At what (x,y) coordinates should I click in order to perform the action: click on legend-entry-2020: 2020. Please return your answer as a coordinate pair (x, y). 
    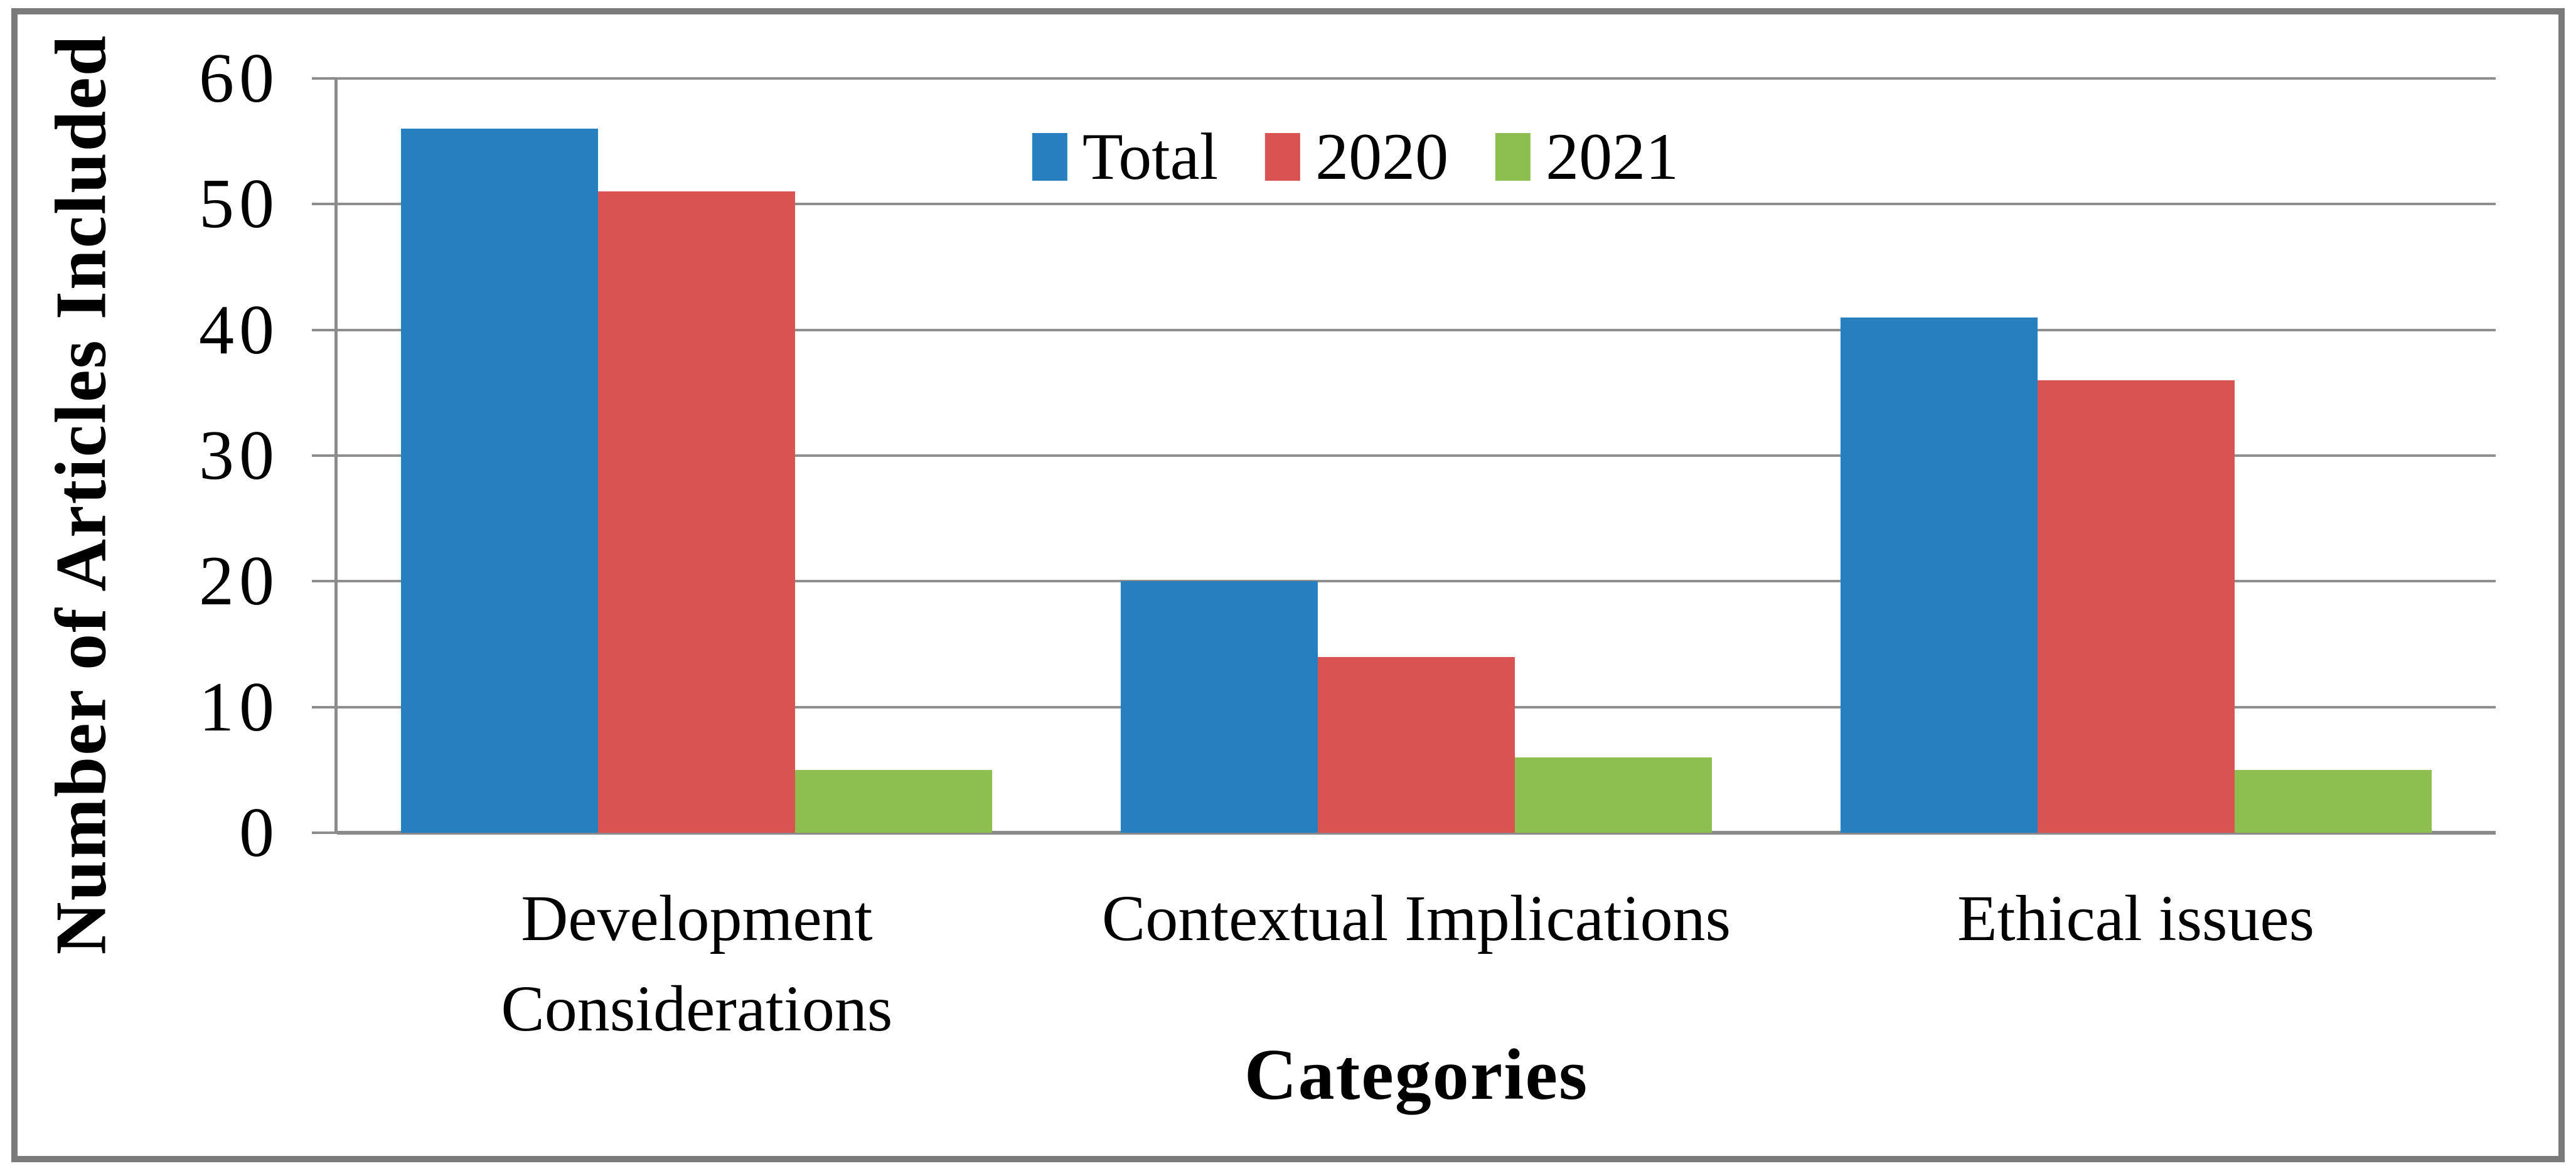
    Looking at the image, I should click on (1356, 157).